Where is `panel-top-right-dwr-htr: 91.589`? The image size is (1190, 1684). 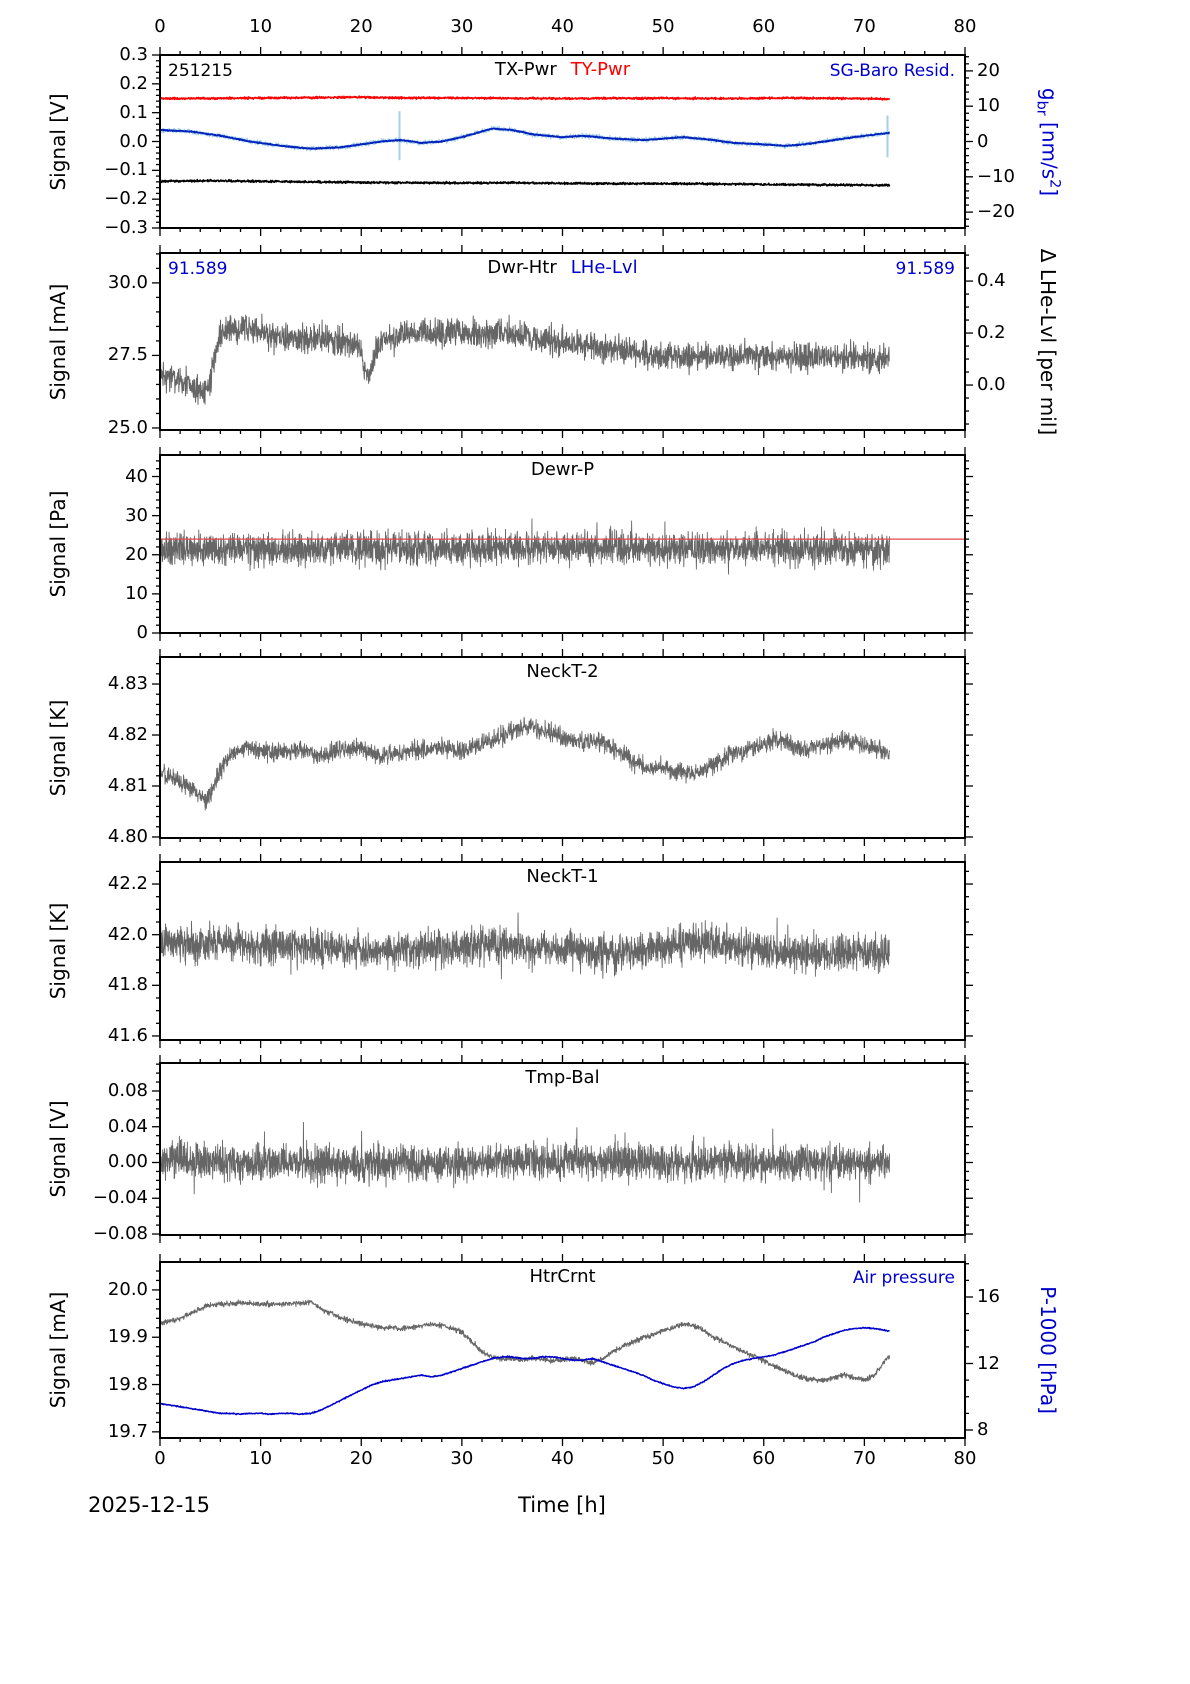
panel-top-right-dwr-htr: 91.589 is located at coordinates (925, 269).